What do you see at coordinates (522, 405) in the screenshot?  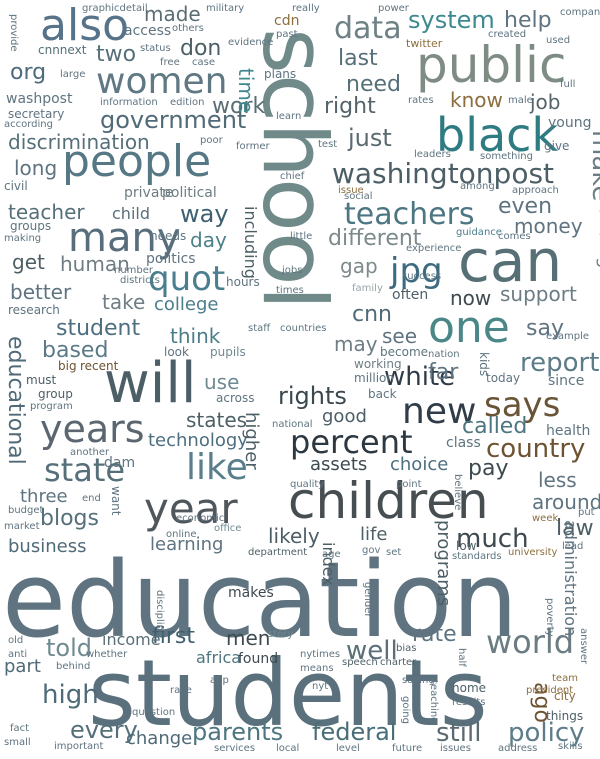 I see `word: says` at bounding box center [522, 405].